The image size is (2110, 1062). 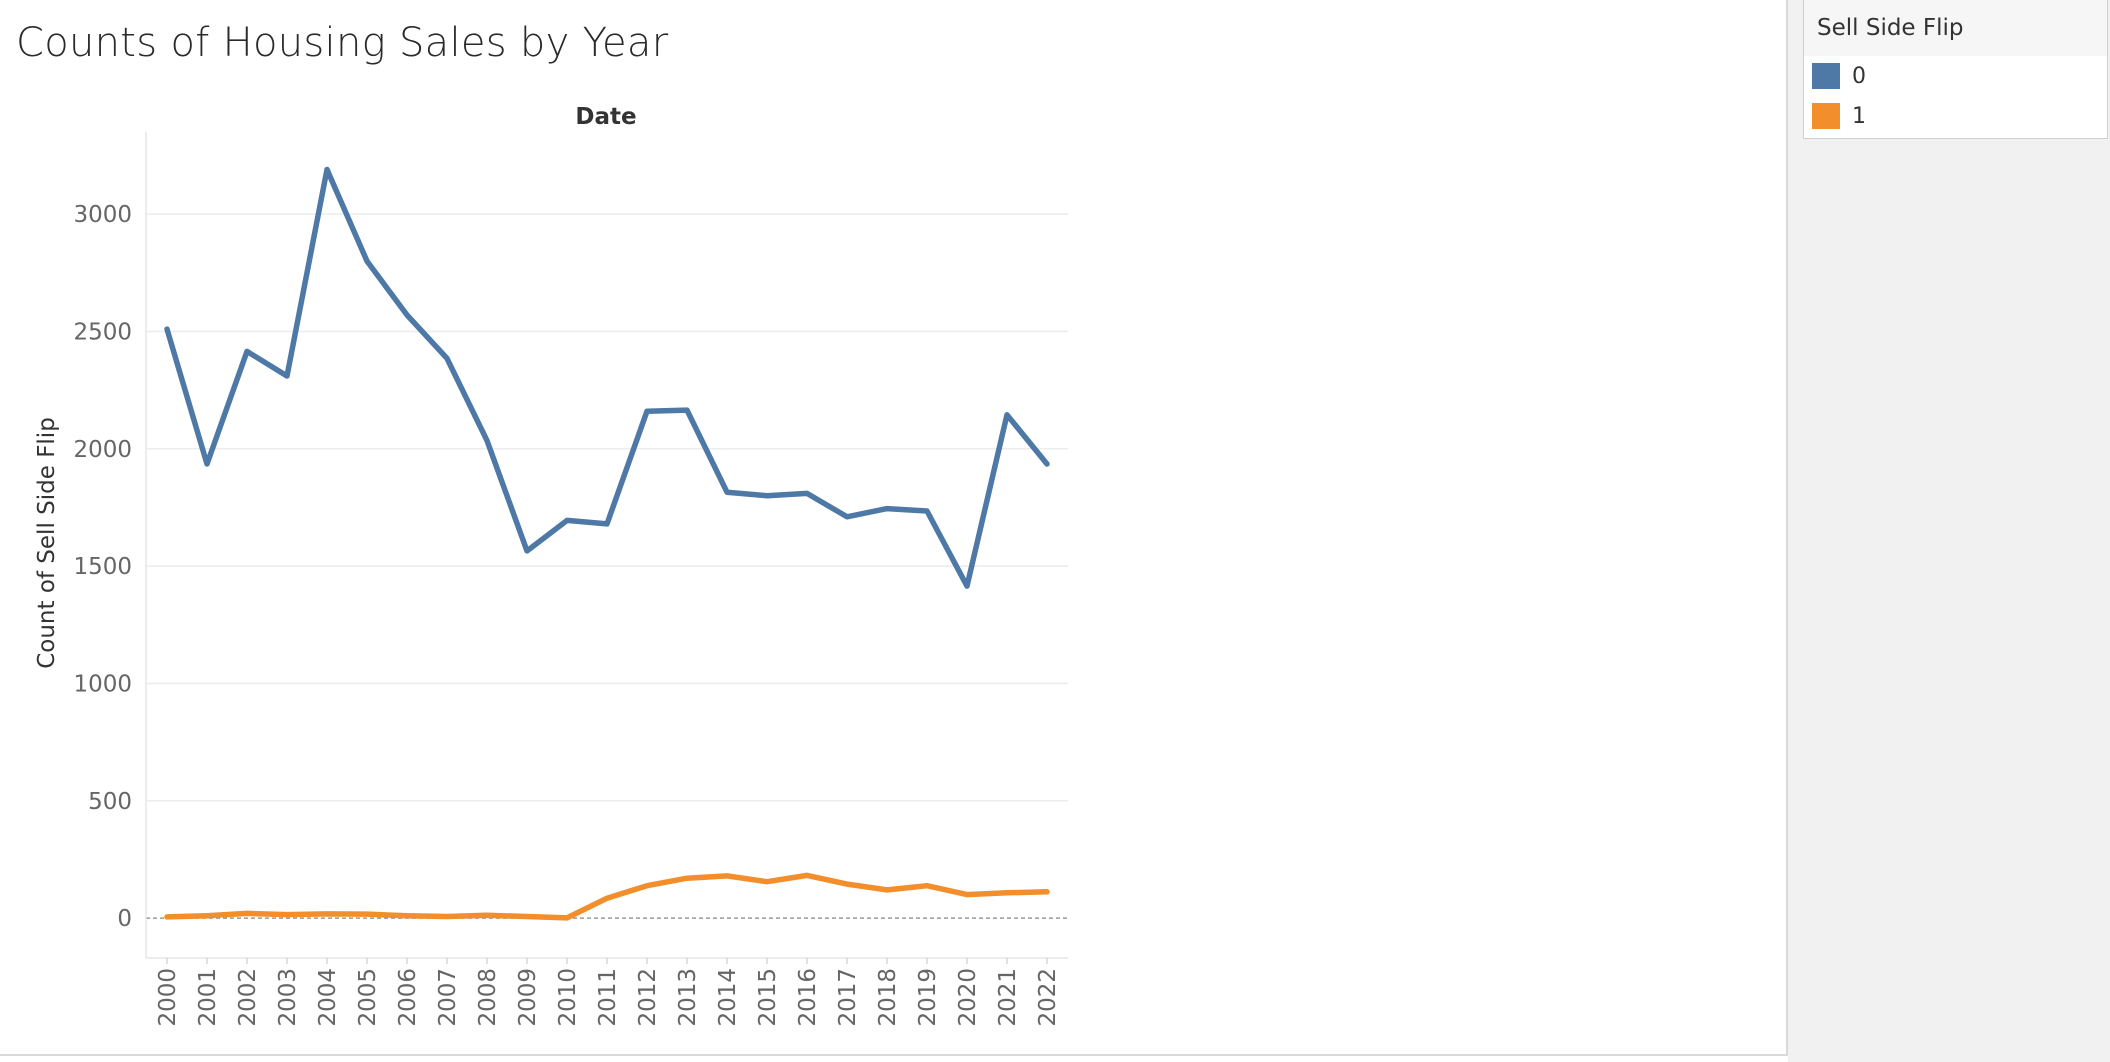 What do you see at coordinates (102, 567) in the screenshot?
I see `y-tick-label: 1500` at bounding box center [102, 567].